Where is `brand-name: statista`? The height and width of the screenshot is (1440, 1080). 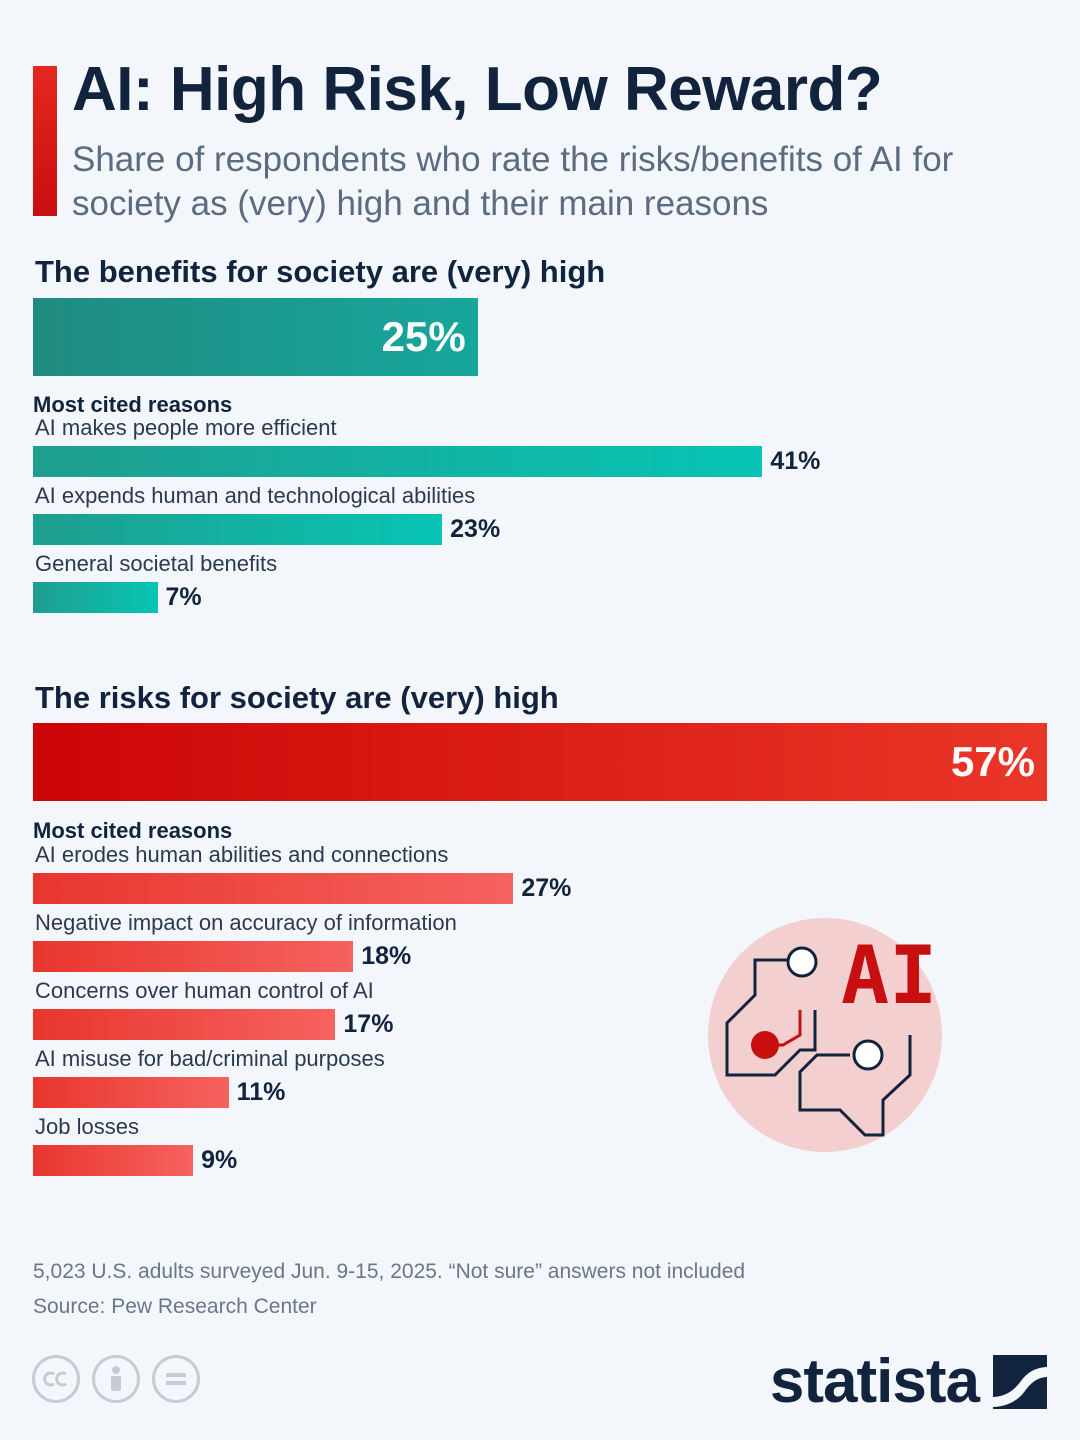
brand-name: statista is located at coordinates (874, 1381).